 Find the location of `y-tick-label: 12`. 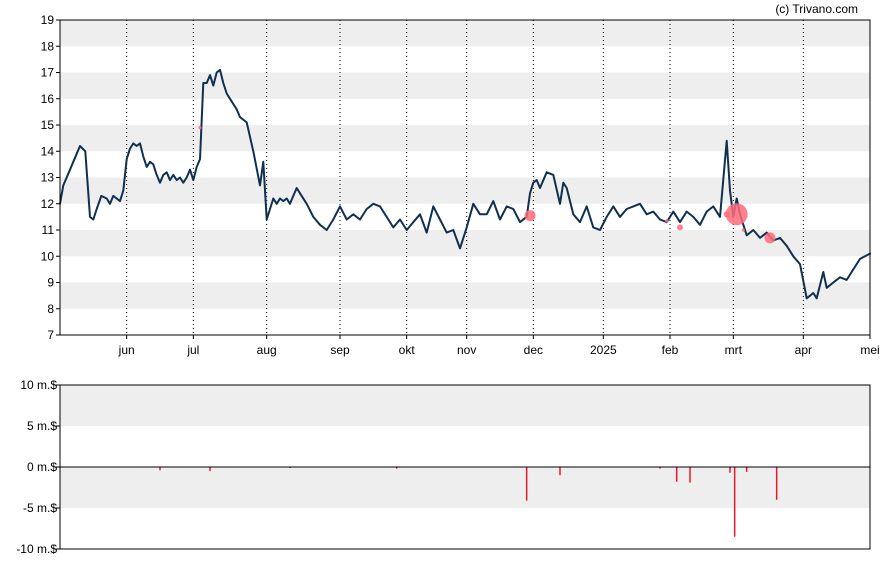

y-tick-label: 12 is located at coordinates (48, 204).